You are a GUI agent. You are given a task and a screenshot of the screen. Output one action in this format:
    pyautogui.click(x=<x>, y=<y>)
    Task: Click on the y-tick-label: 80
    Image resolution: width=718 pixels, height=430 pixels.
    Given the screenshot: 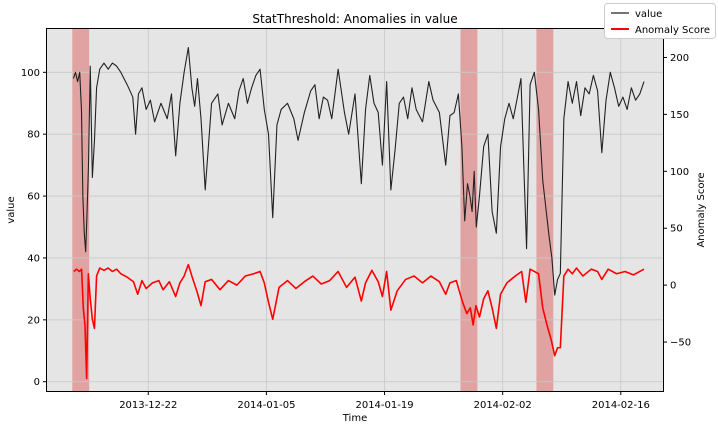 What is the action you would take?
    pyautogui.click(x=33, y=135)
    